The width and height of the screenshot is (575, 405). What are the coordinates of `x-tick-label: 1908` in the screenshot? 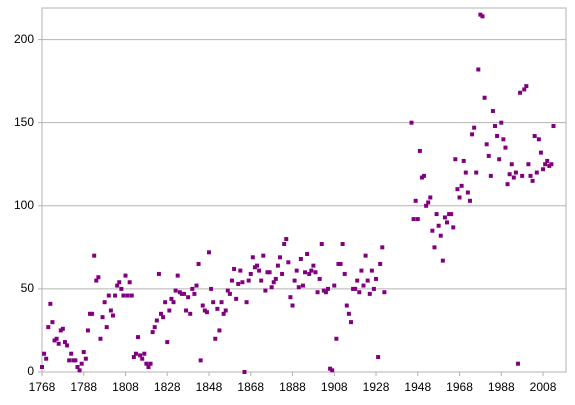 It's located at (334, 387).